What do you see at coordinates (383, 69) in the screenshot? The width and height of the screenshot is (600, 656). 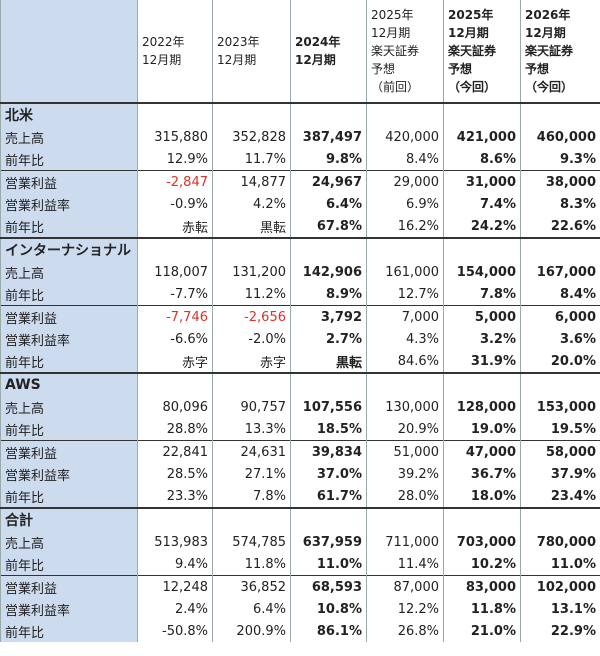 I see `header-line: 予想` at bounding box center [383, 69].